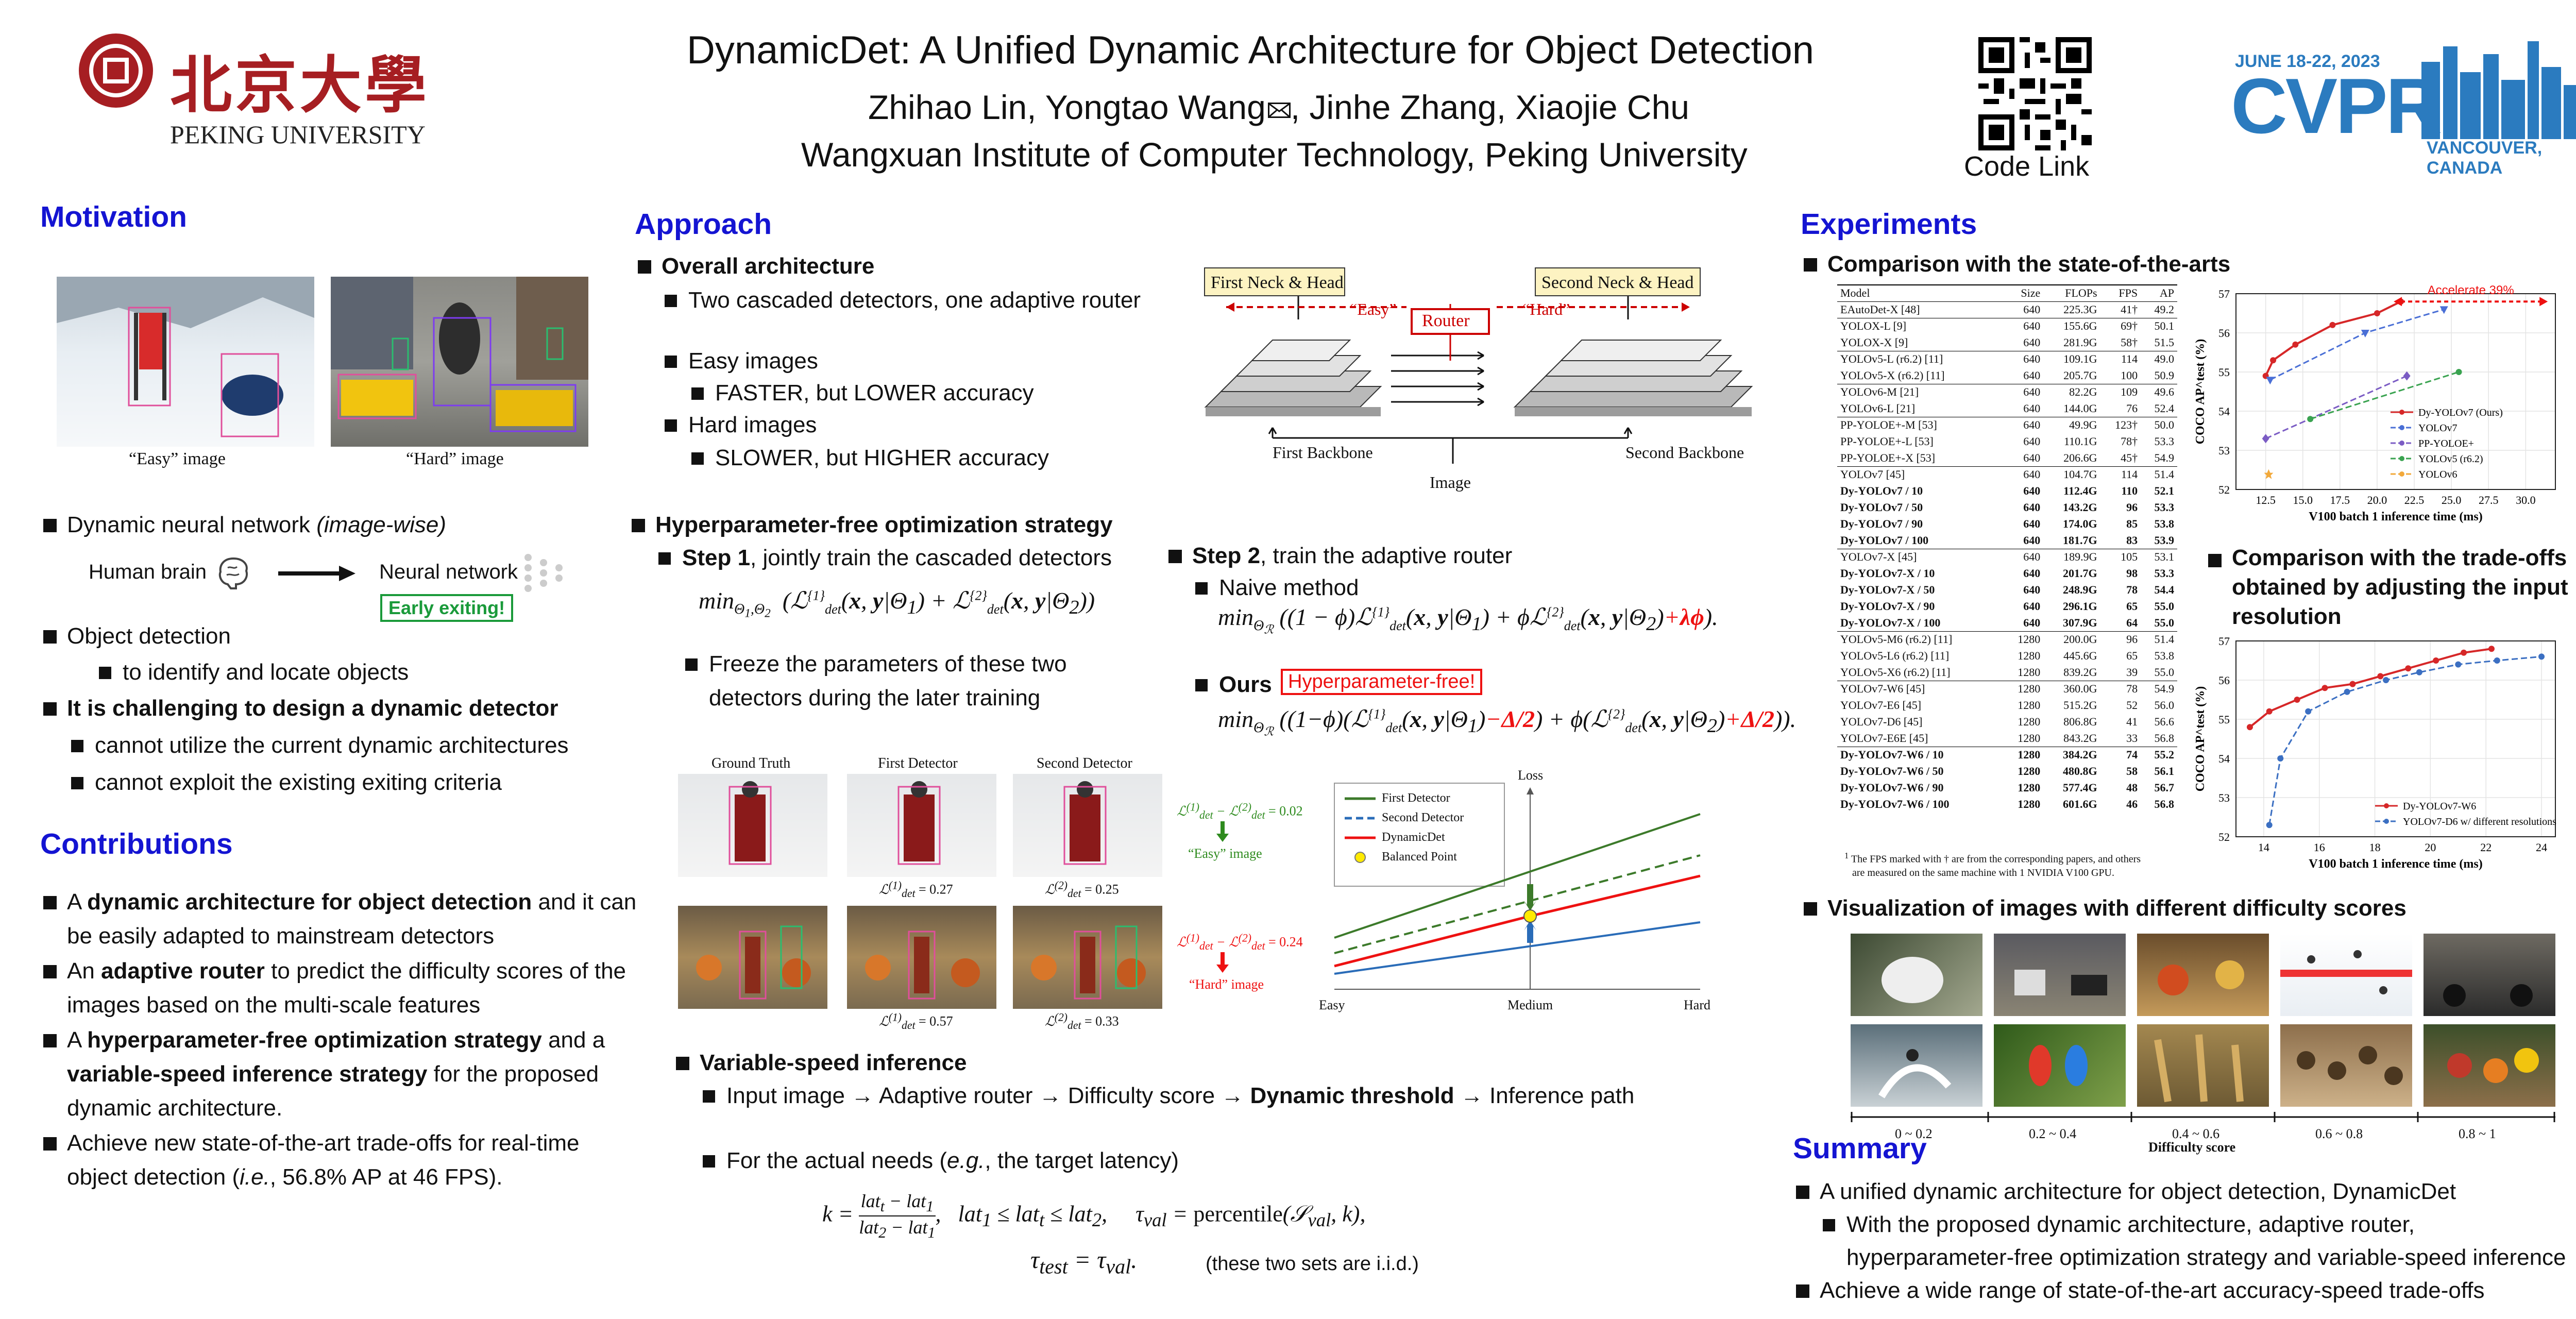  Describe the element at coordinates (1892, 375) in the screenshot. I see `table-cell: YOLOv5-X (r6.2) [11]` at that location.